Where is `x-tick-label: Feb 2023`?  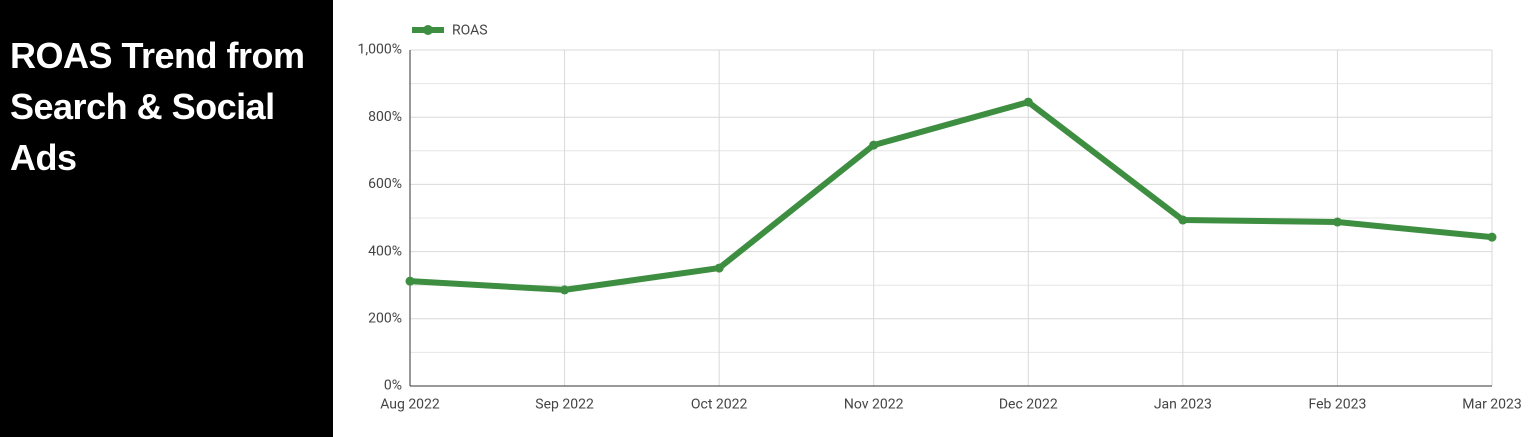 x-tick-label: Feb 2023 is located at coordinates (1338, 405).